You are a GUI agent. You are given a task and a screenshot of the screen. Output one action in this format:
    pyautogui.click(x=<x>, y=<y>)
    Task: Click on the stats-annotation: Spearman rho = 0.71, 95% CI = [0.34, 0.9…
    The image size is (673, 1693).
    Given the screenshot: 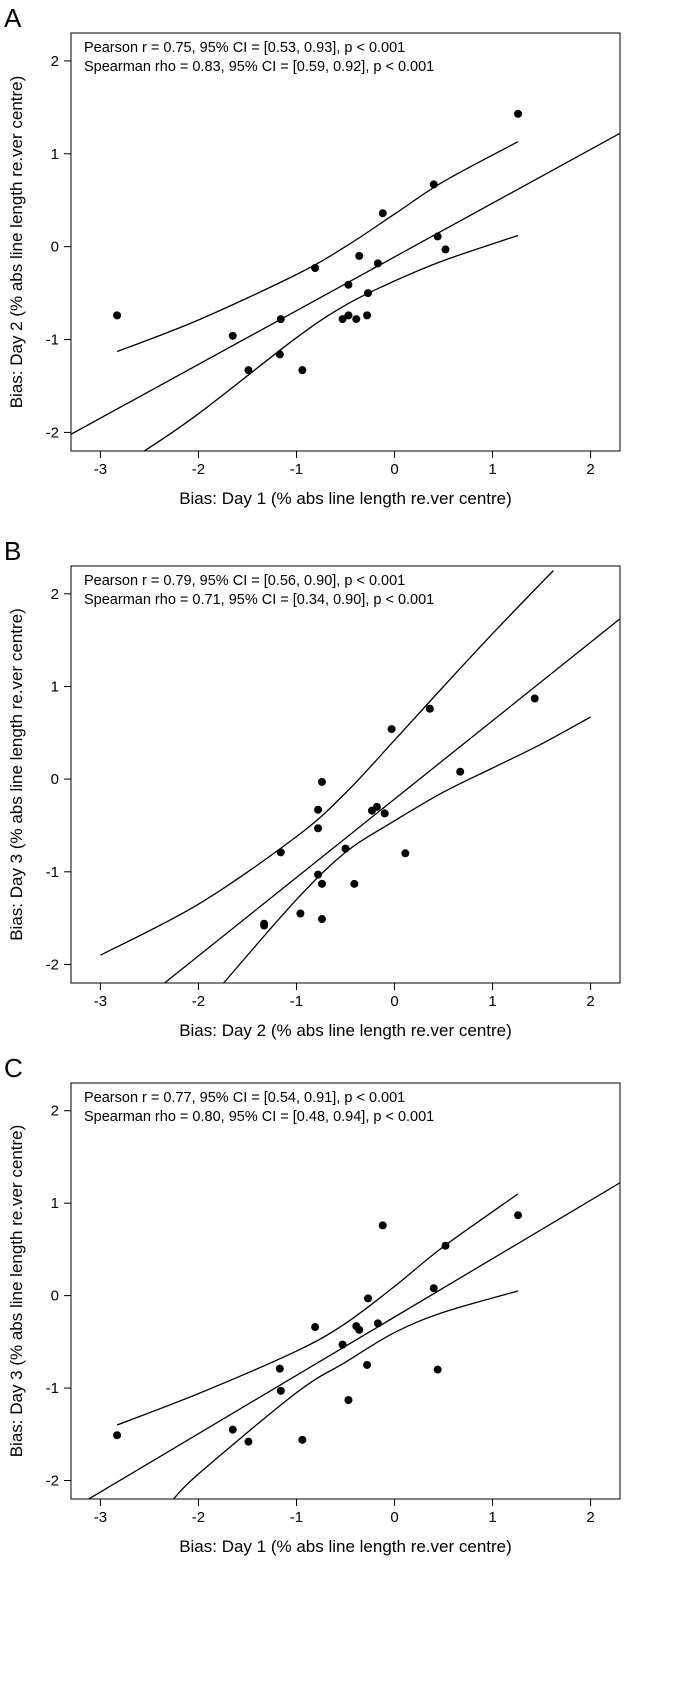 What is the action you would take?
    pyautogui.click(x=259, y=600)
    